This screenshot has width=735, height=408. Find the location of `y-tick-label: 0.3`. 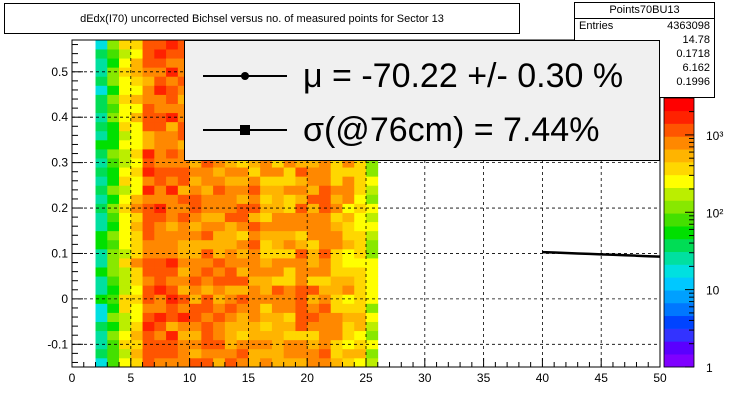

y-tick-label: 0.3 is located at coordinates (59, 163).